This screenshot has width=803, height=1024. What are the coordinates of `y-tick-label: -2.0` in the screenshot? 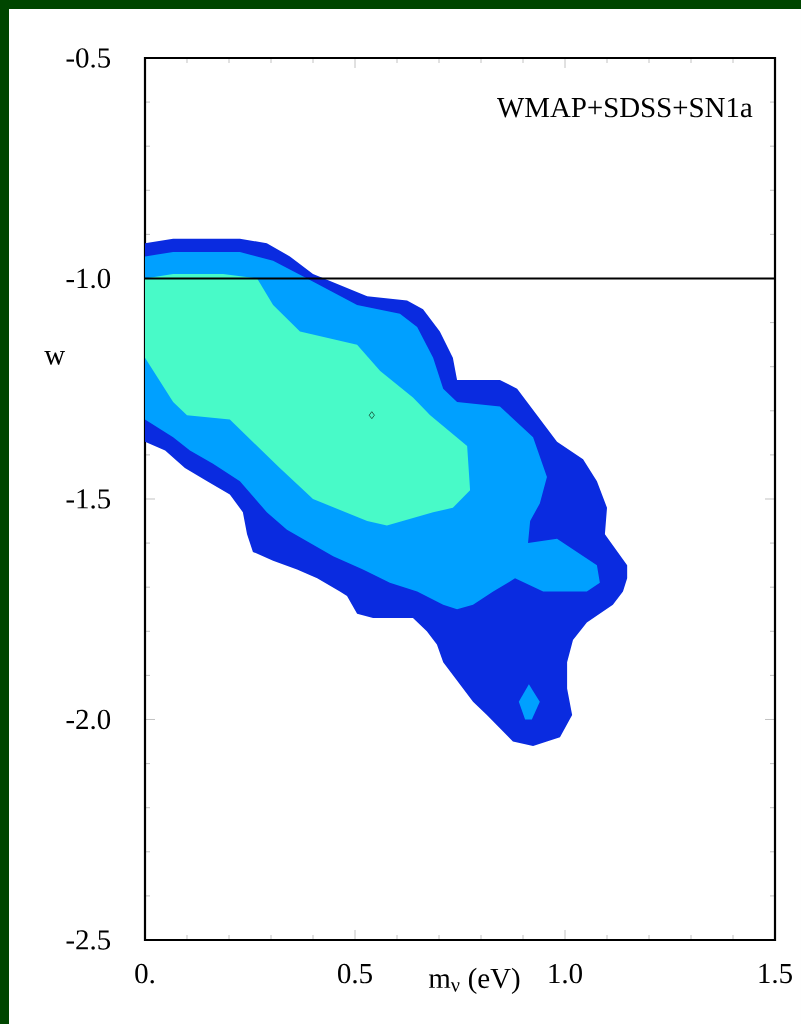 It's located at (88, 719).